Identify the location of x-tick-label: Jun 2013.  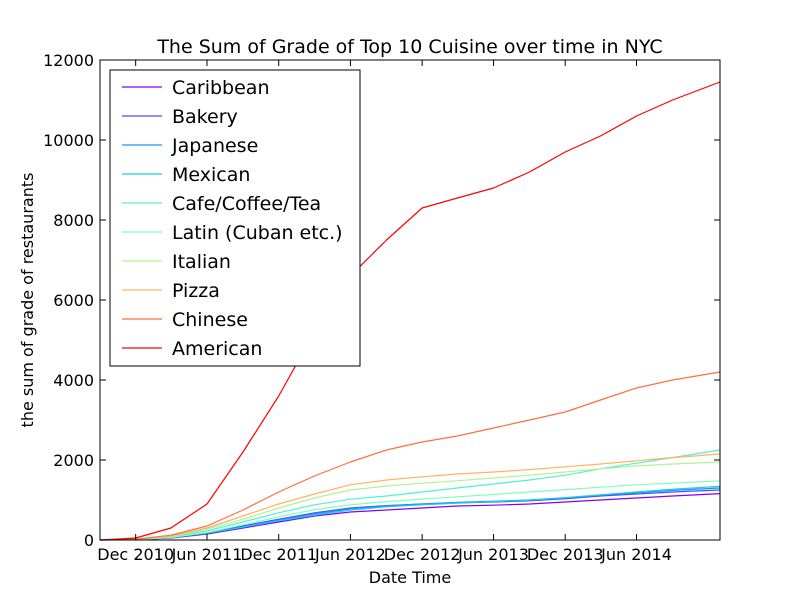
(493, 554).